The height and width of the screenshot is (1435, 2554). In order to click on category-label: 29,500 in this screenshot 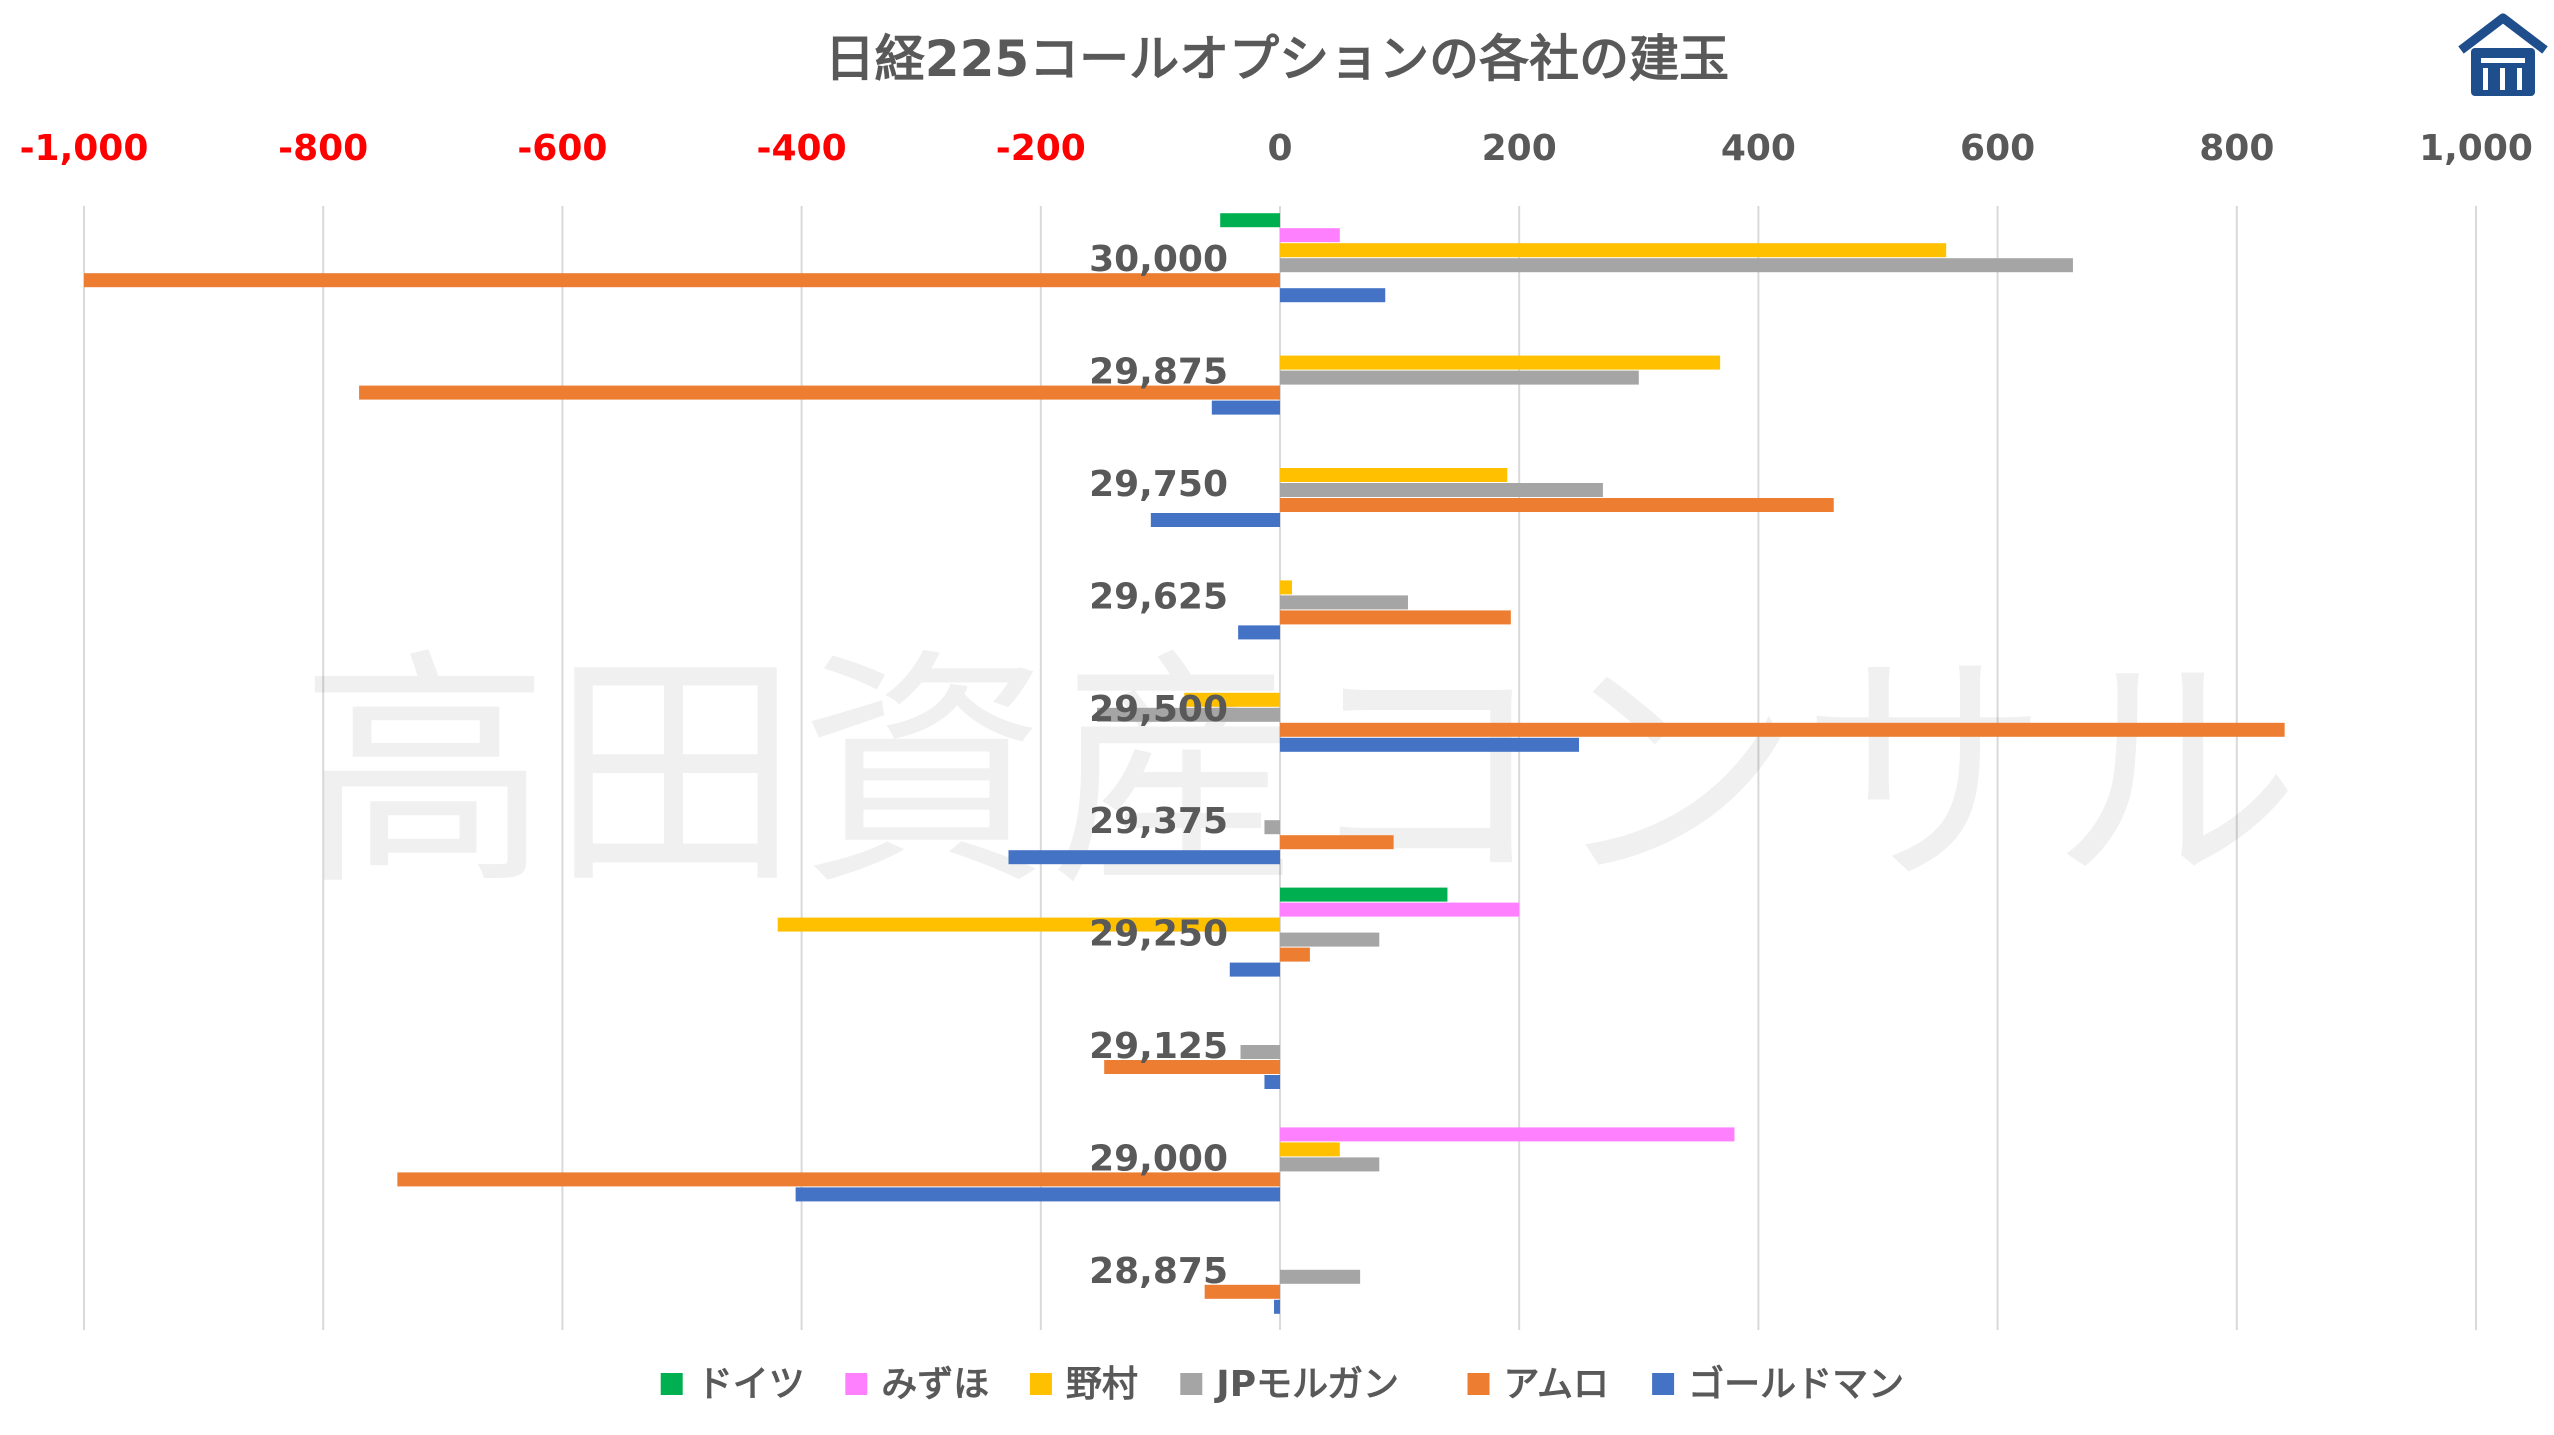, I will do `click(1158, 709)`.